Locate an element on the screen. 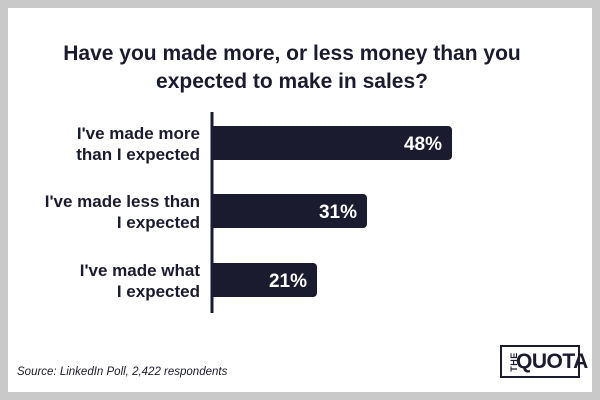  bar-value-label: 21% is located at coordinates (288, 281).